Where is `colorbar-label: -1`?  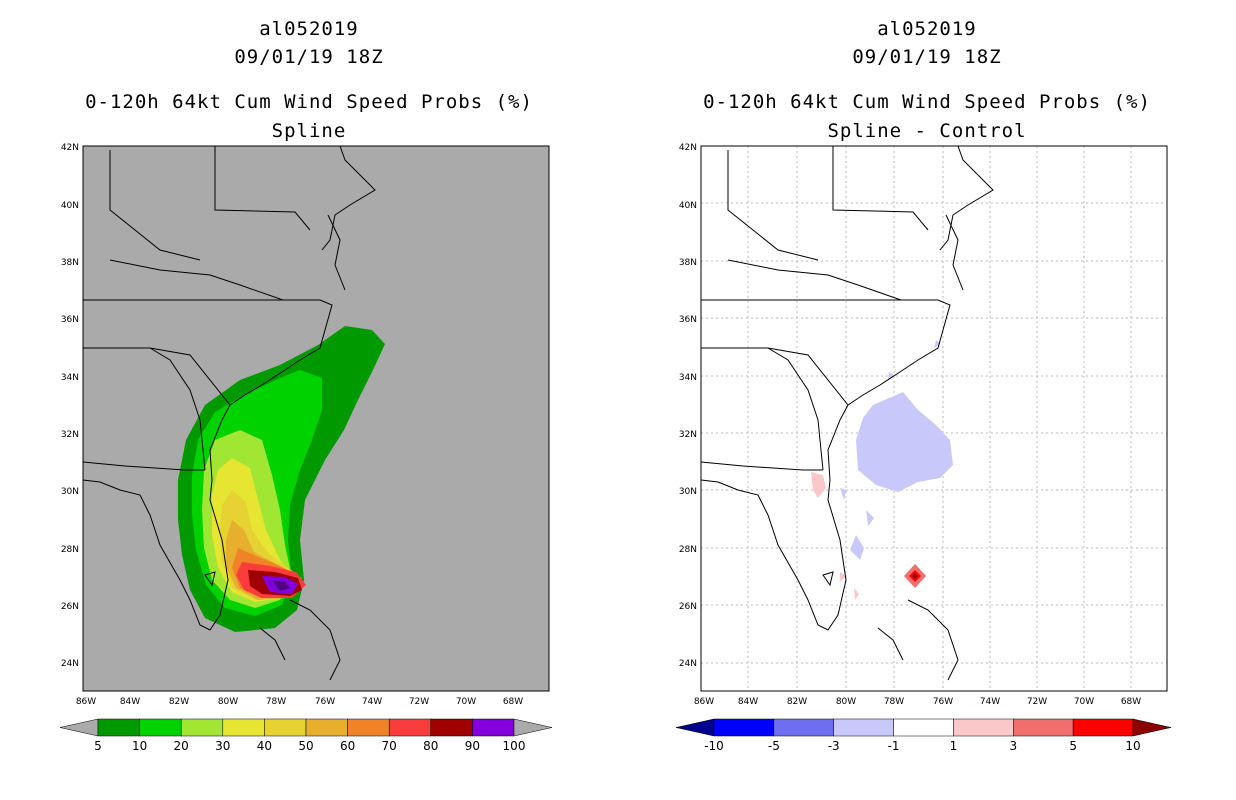
colorbar-label: -1 is located at coordinates (894, 746).